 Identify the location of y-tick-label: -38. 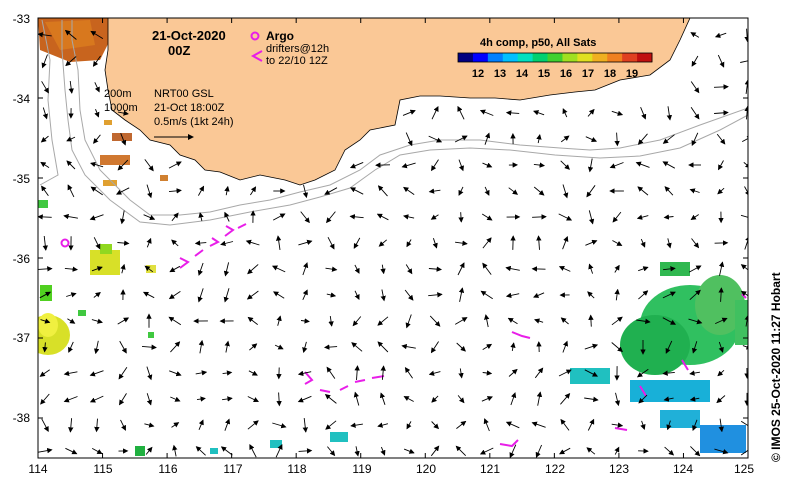
(22, 418).